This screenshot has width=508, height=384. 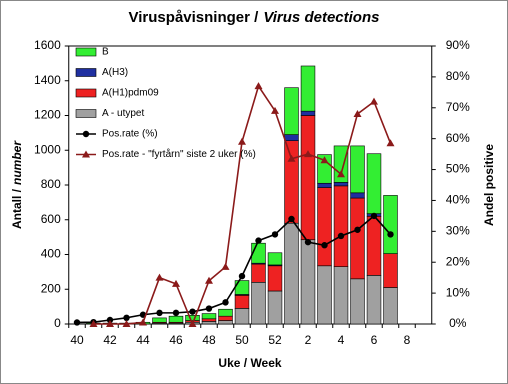 What do you see at coordinates (458, 45) in the screenshot?
I see `y2-tick-label: 90%` at bounding box center [458, 45].